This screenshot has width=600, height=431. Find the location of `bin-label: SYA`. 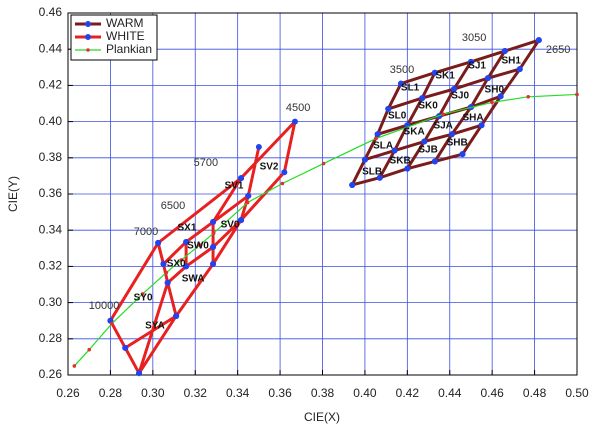

bin-label: SYA is located at coordinates (155, 326).